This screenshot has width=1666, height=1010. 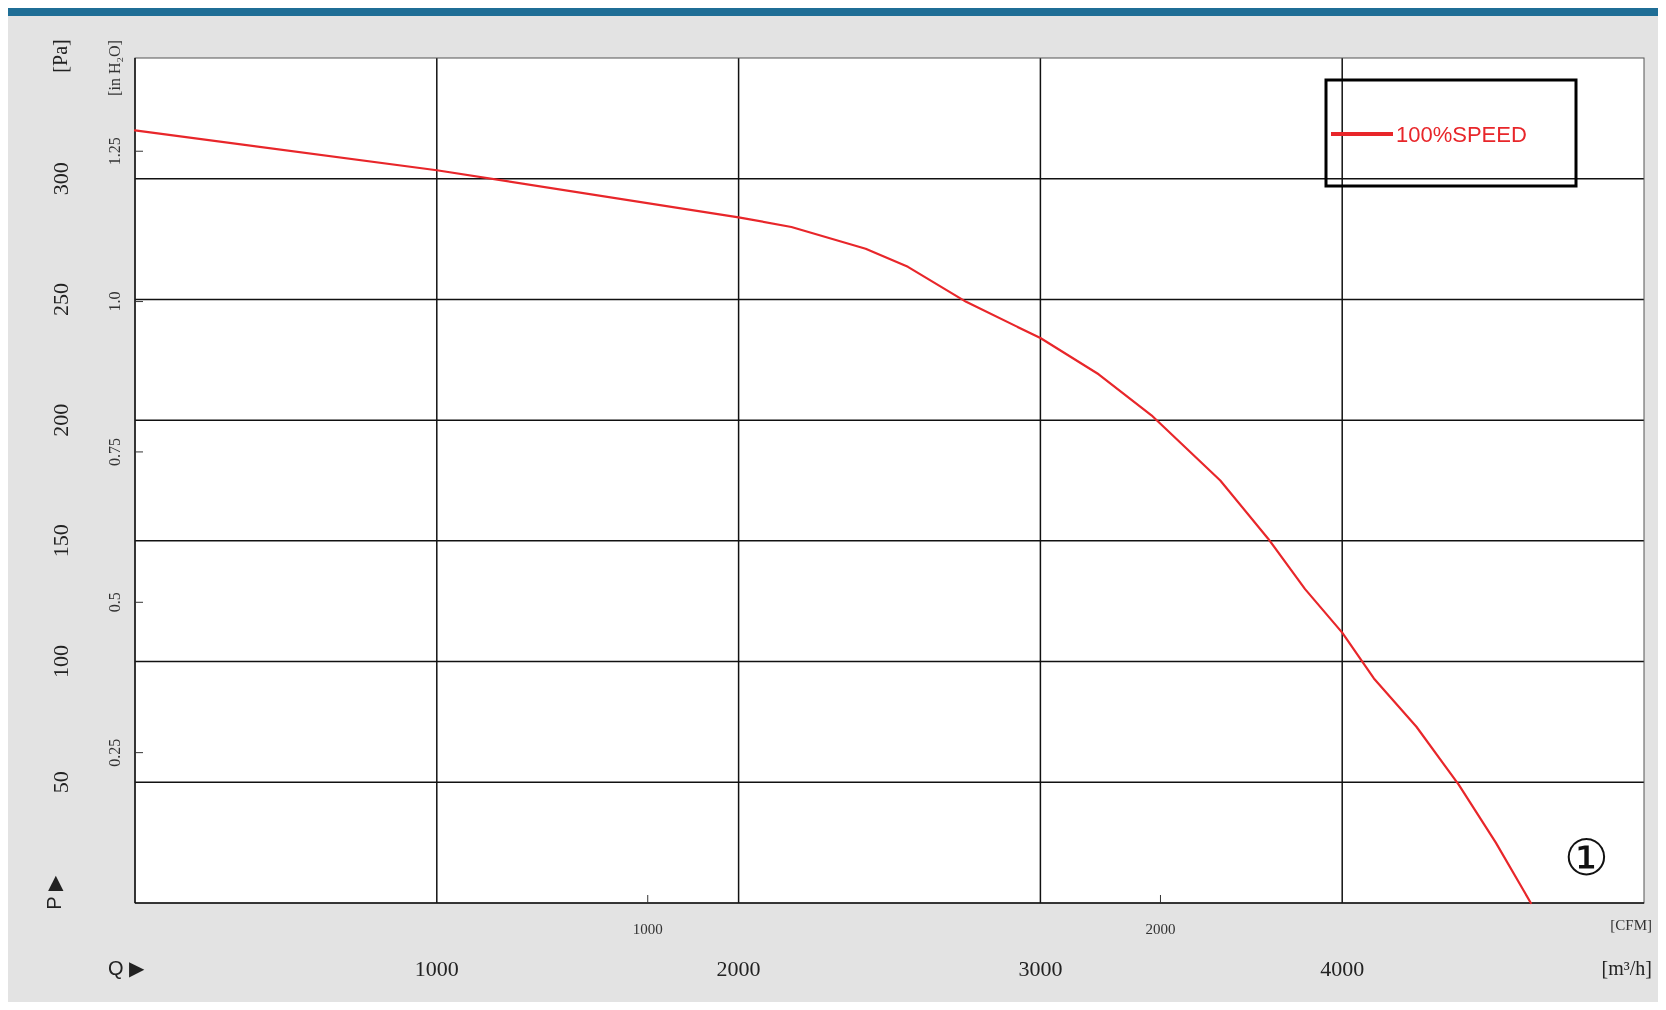 What do you see at coordinates (738, 968) in the screenshot?
I see `x-tick-label: 2000` at bounding box center [738, 968].